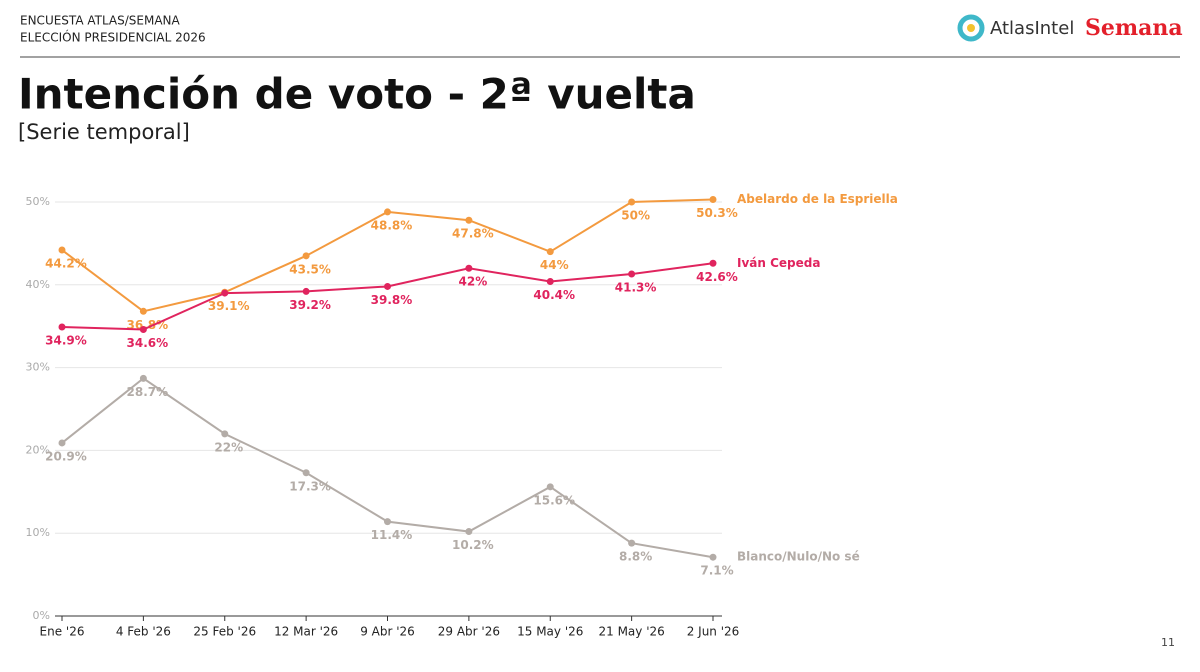 The image size is (1200, 672). What do you see at coordinates (310, 269) in the screenshot?
I see `value-label: 43.5%` at bounding box center [310, 269].